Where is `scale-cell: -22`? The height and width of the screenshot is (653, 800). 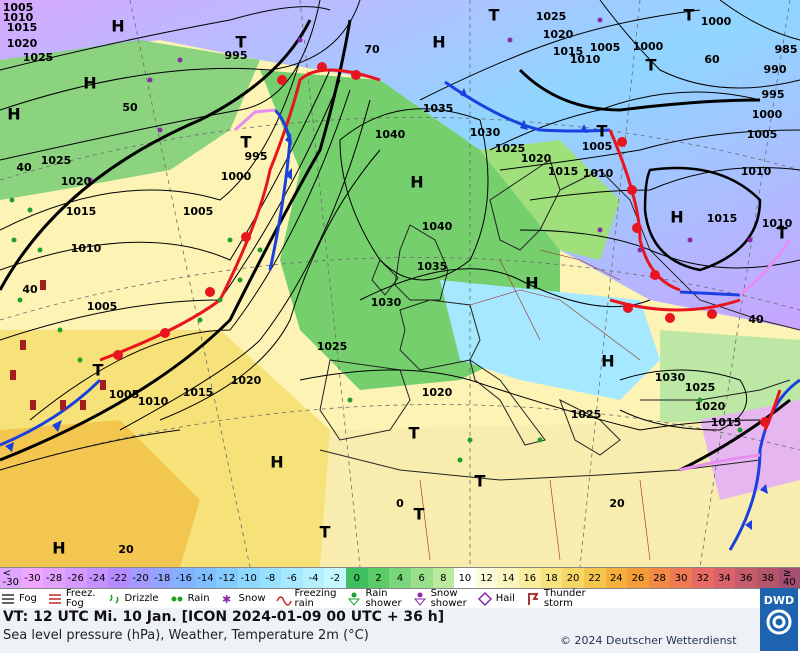 scale-cell: -22 is located at coordinates (119, 578).